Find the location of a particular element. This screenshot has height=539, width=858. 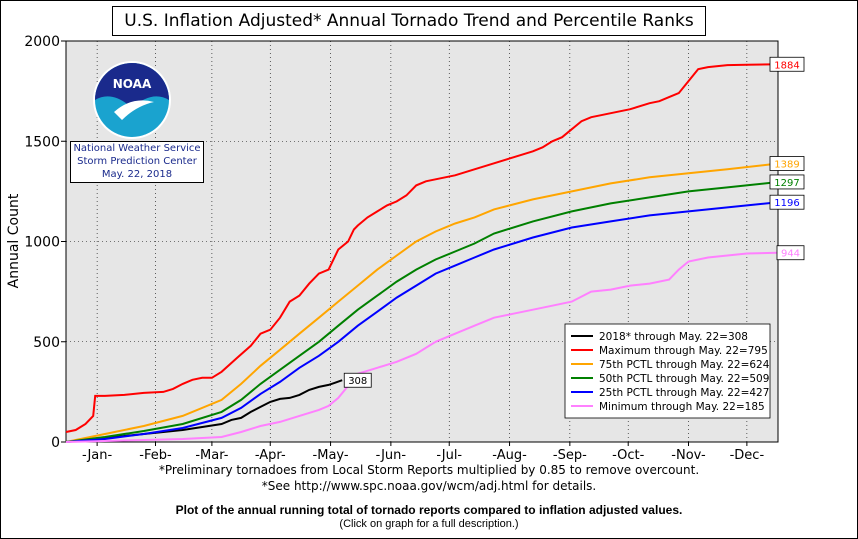

noaa-logo-text: NOAA is located at coordinates (132, 84).